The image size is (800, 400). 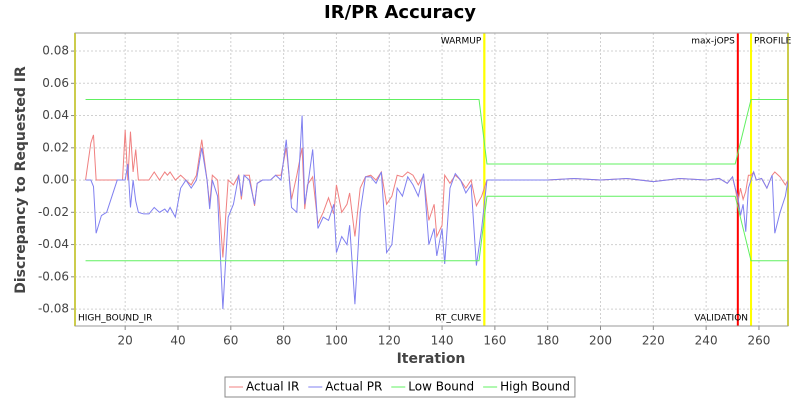 What do you see at coordinates (353, 387) in the screenshot?
I see `legend-label: Actual PR` at bounding box center [353, 387].